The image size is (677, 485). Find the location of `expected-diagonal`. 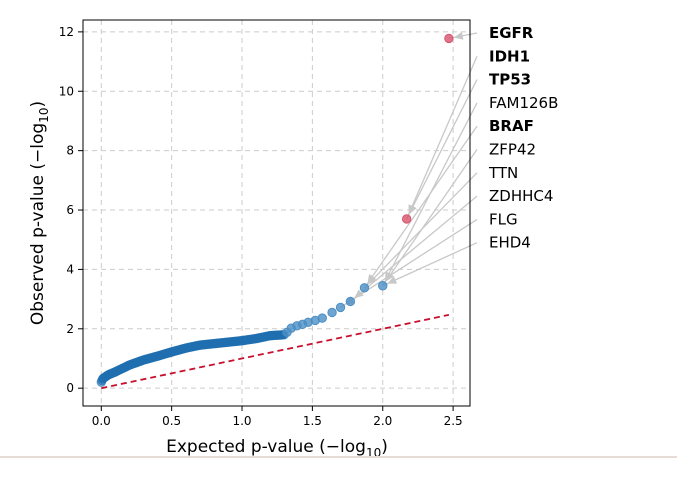

expected-diagonal is located at coordinates (275, 351).